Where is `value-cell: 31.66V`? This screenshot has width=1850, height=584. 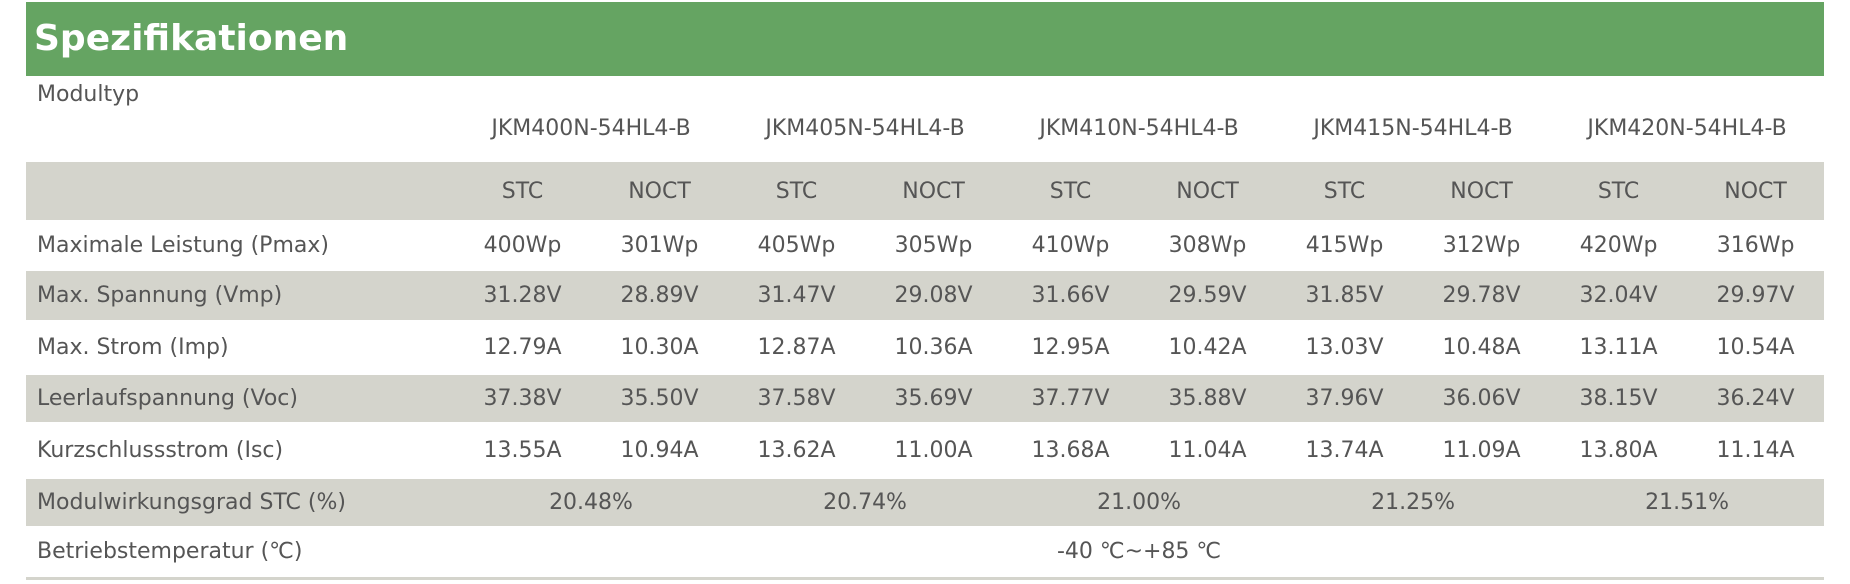
value-cell: 31.66V is located at coordinates (1070, 295).